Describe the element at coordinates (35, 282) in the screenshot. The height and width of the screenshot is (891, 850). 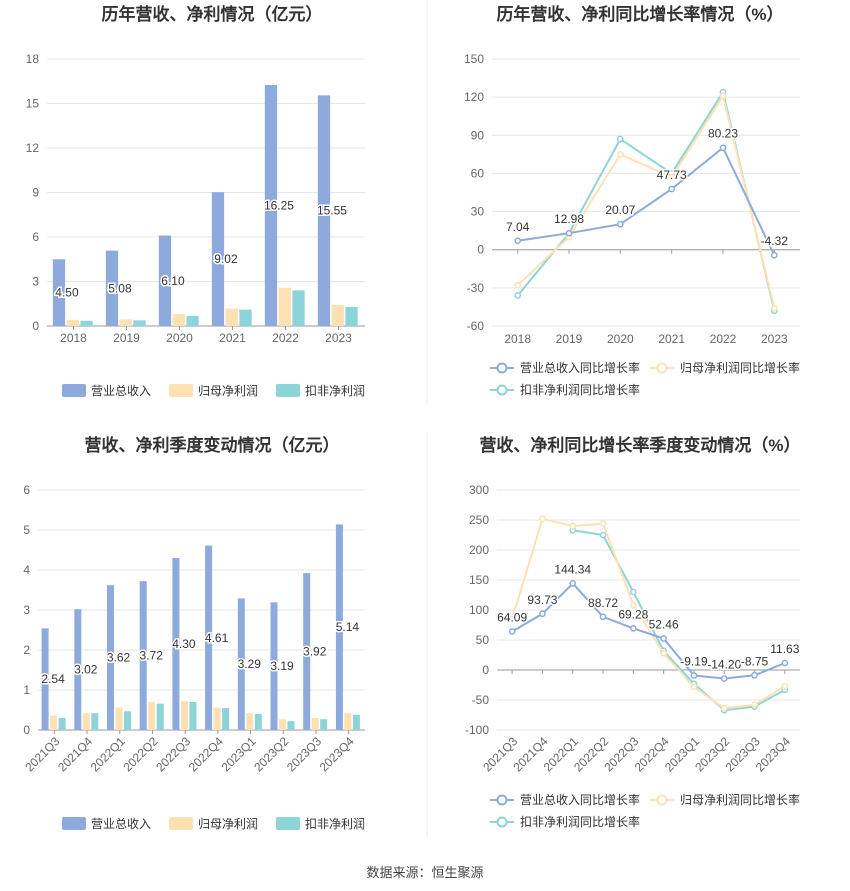
I see `y-tick-label: 3` at that location.